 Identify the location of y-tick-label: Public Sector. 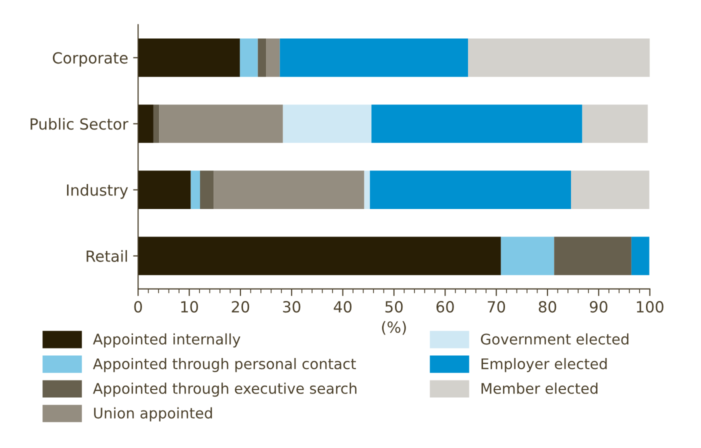
(79, 124).